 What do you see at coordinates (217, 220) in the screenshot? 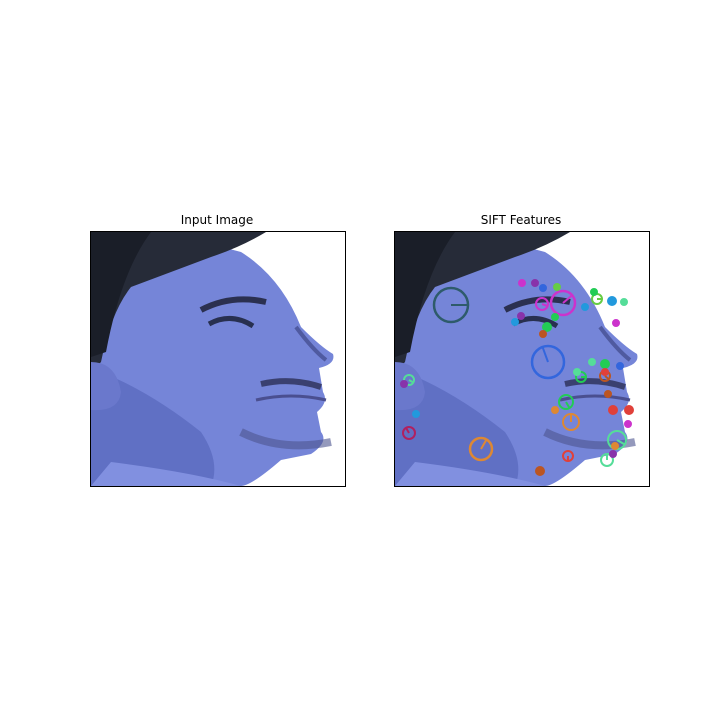
I see `panel-title-input: Input Image` at bounding box center [217, 220].